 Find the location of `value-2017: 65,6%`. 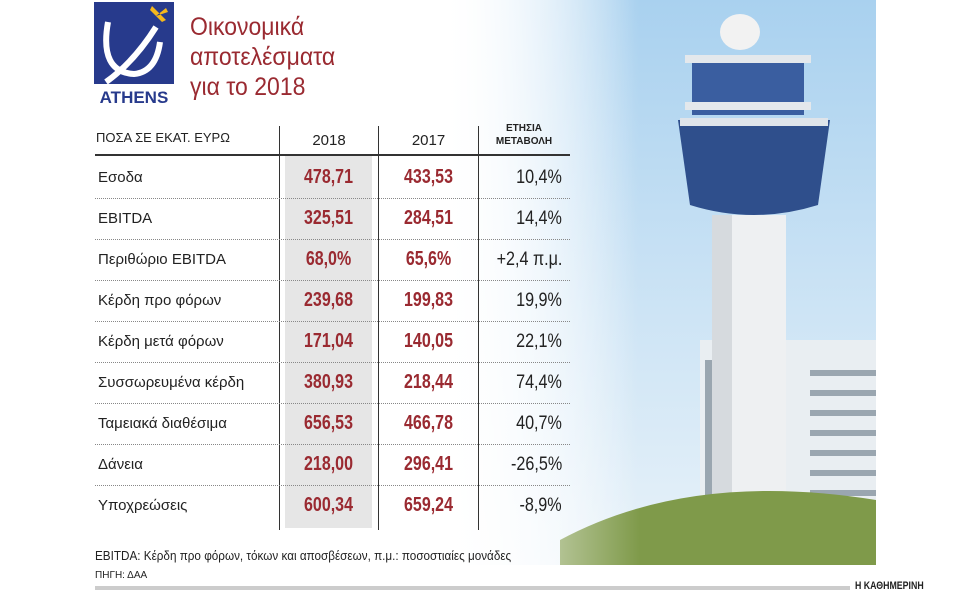

value-2017: 65,6% is located at coordinates (428, 259).